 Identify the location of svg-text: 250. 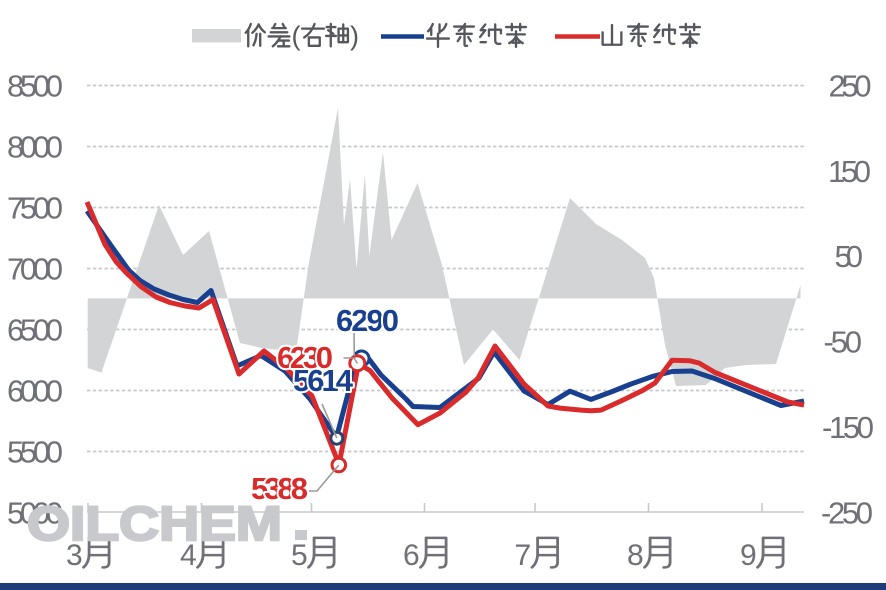
(850, 85).